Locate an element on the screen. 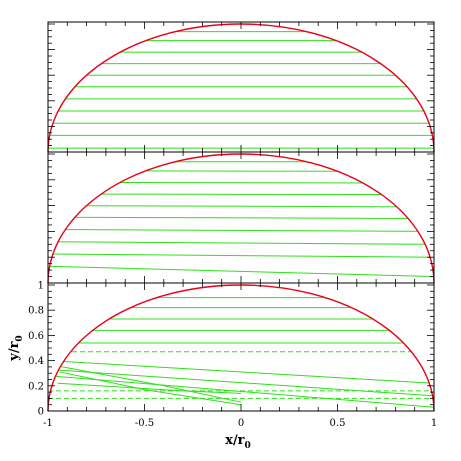 This screenshot has height=461, width=461. x-tick-label-5: 1 is located at coordinates (434, 423).